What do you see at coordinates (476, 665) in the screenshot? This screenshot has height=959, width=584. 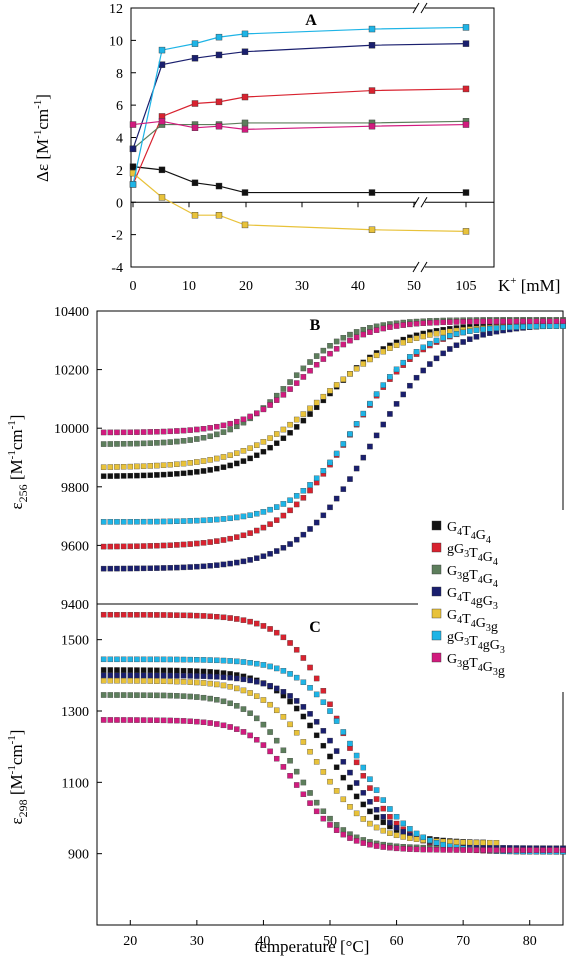 I see `legend-label: G3gT4G3g` at bounding box center [476, 665].